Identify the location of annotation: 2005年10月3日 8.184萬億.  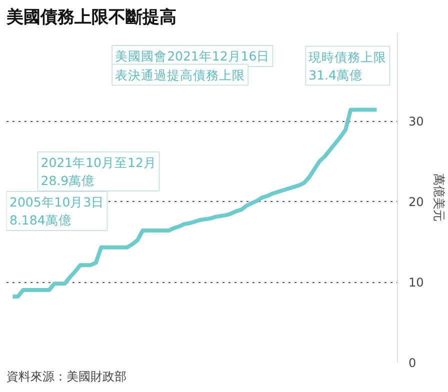
(57, 211).